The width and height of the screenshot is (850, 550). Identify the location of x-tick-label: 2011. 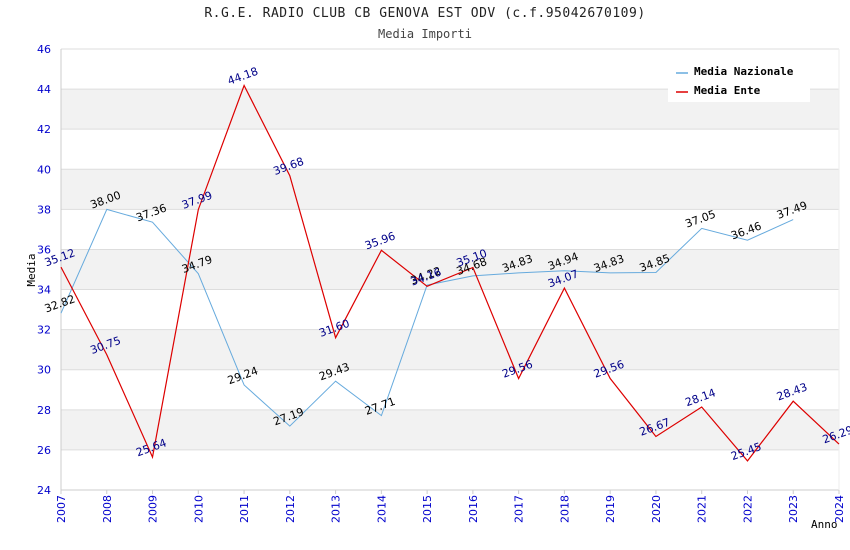
(244, 509).